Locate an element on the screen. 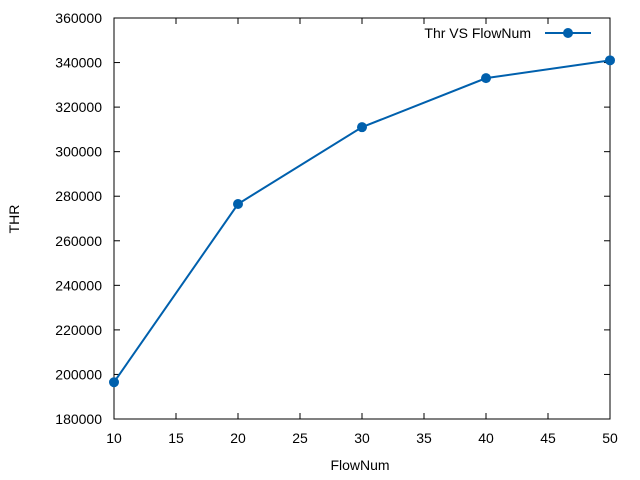 The height and width of the screenshot is (480, 640). legend: Thr VS FlowNum is located at coordinates (507, 33).